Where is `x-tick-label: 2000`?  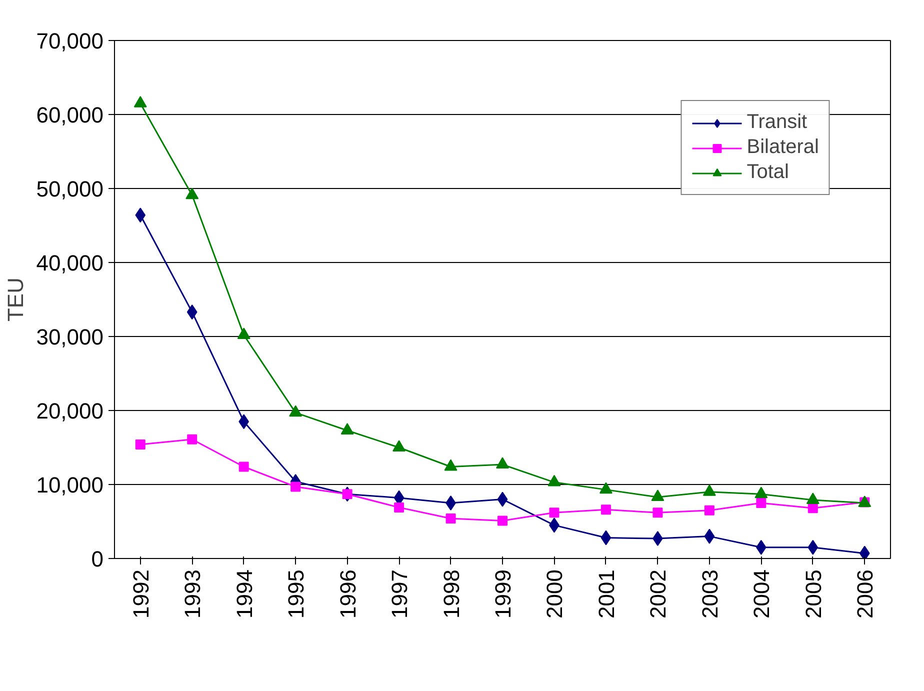
x-tick-label: 2000 is located at coordinates (555, 593).